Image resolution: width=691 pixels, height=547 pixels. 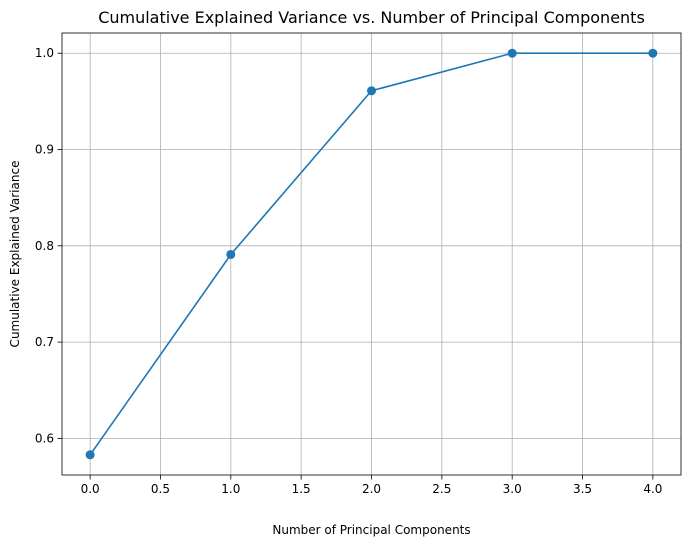 What do you see at coordinates (301, 489) in the screenshot?
I see `x-tick-label-3: 1.5` at bounding box center [301, 489].